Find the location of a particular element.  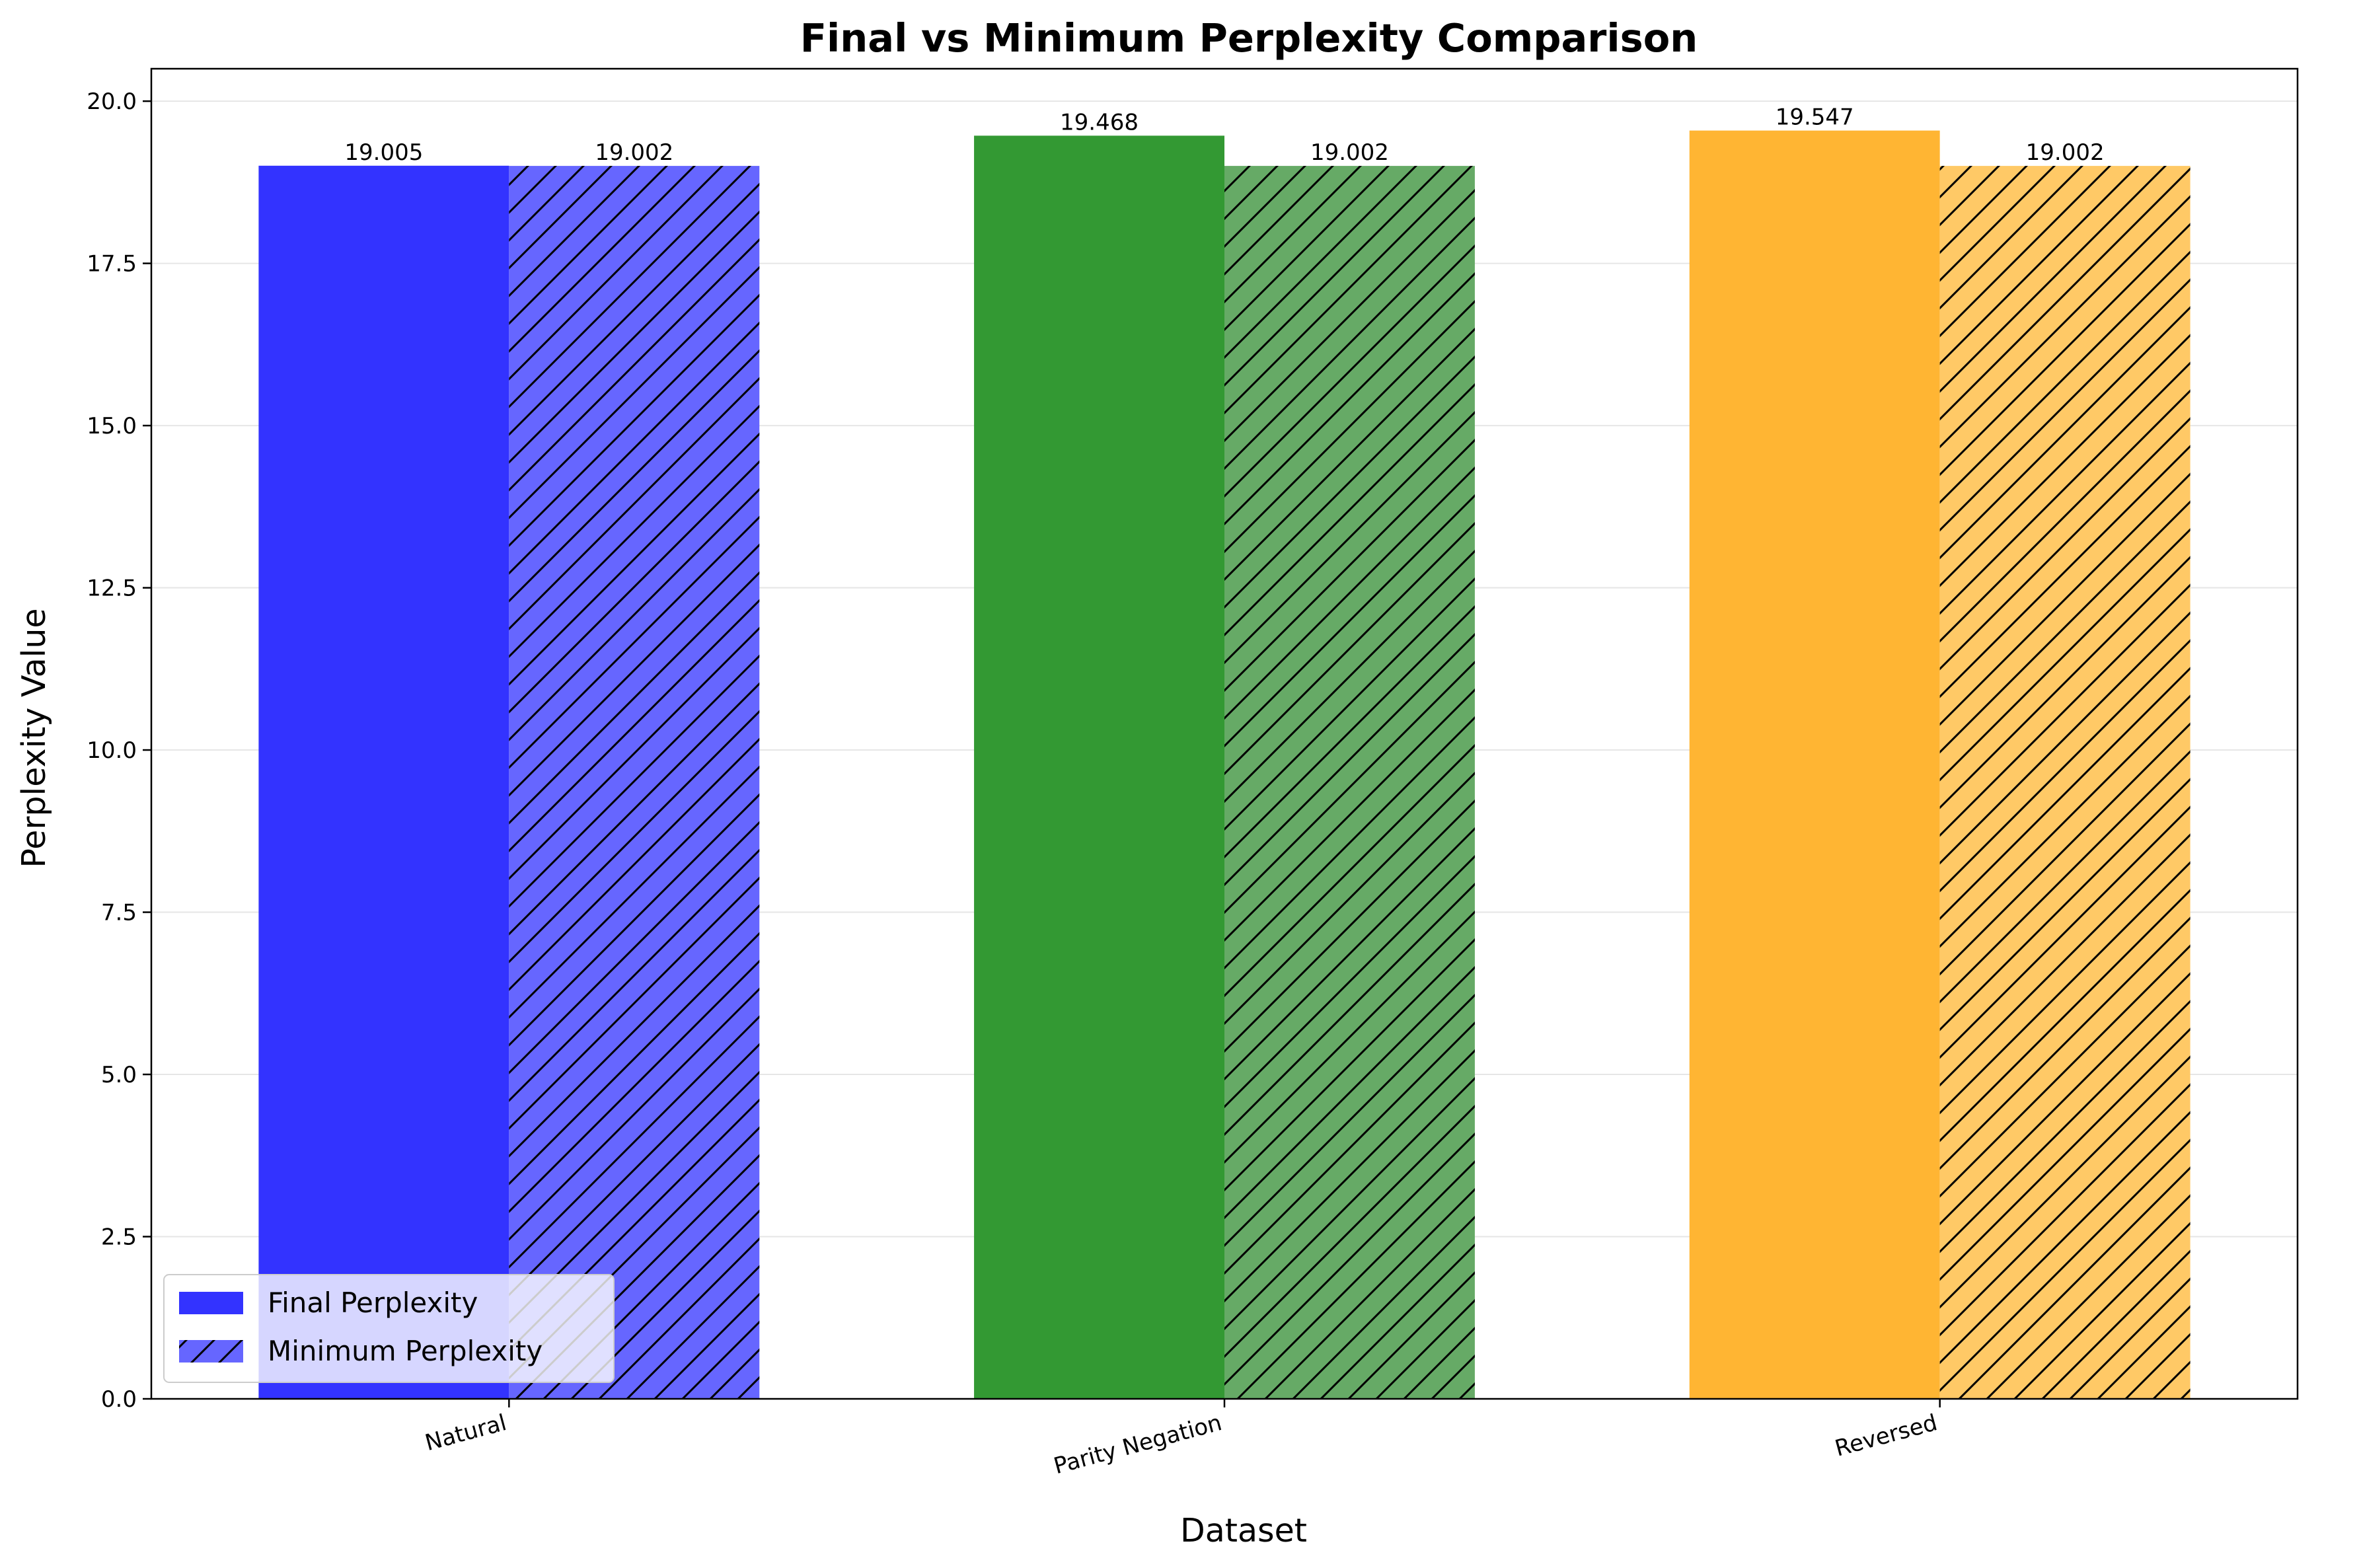

legend-label-minimum: Minimum Perplexity is located at coordinates (406, 1351).